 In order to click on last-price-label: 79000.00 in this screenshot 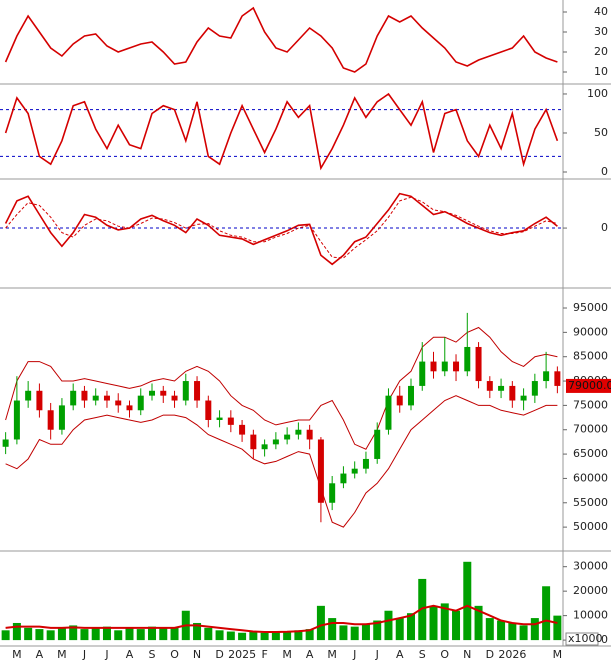, I will do `click(589, 385)`.